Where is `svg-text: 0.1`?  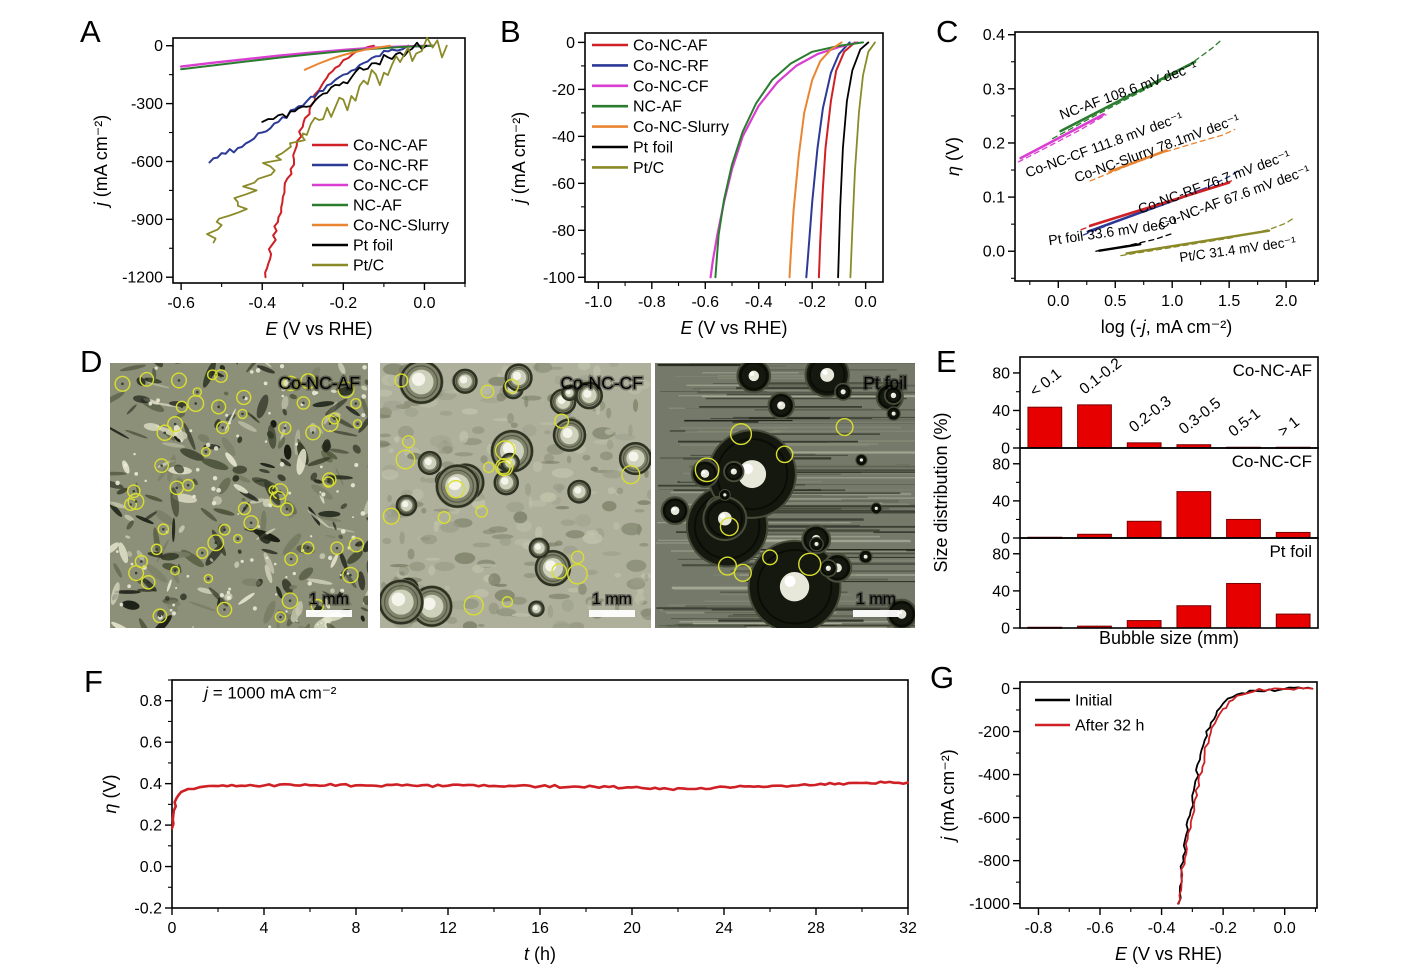
svg-text: 0.1 is located at coordinates (994, 198).